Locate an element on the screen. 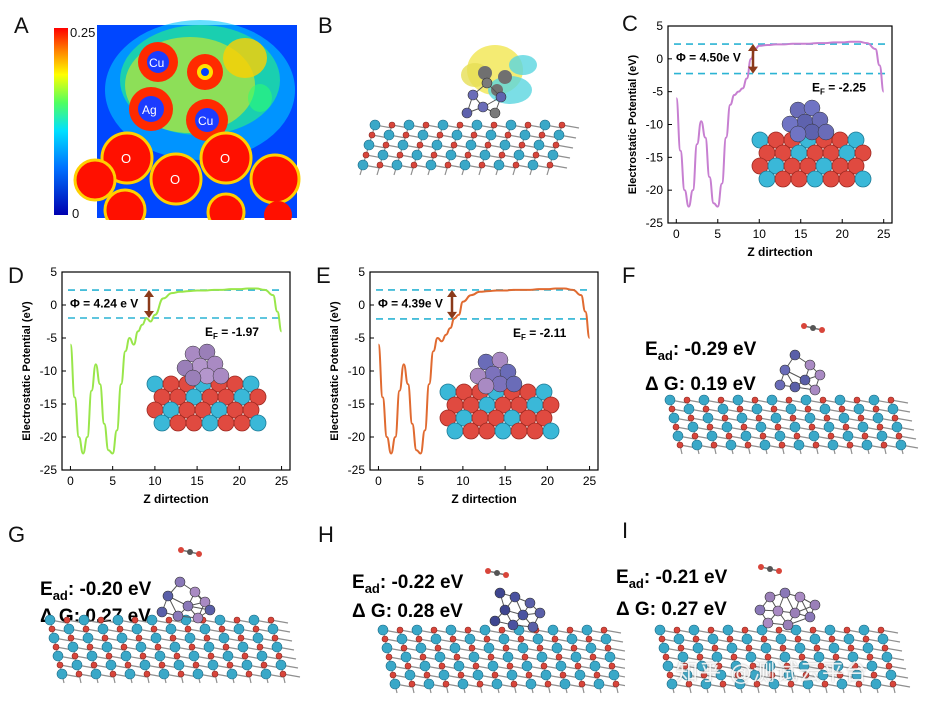  inset-structure is located at coordinates (499, 395).